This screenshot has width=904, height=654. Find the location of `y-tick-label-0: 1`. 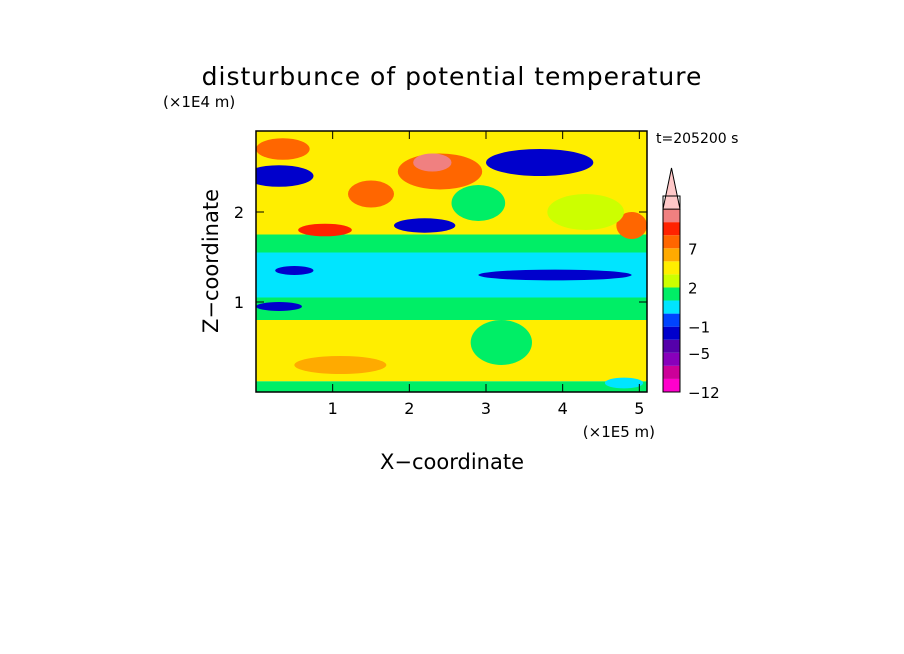

y-tick-label-0: 1 is located at coordinates (239, 302).